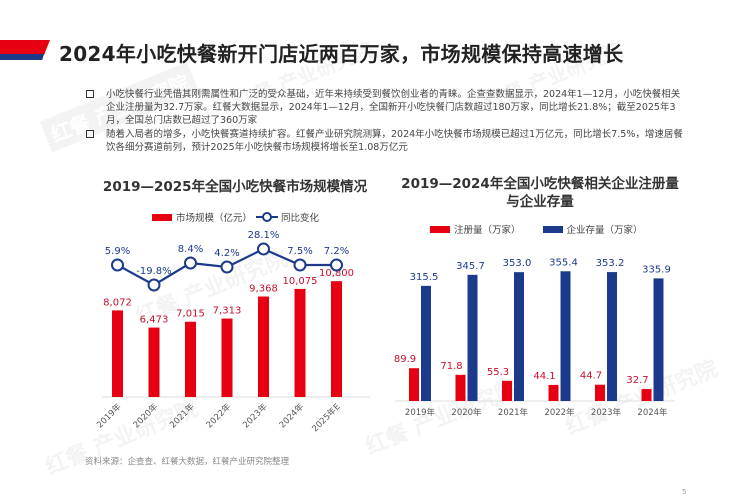 This screenshot has height=500, width=750. I want to click on registration-value-label: 71.8, so click(451, 366).